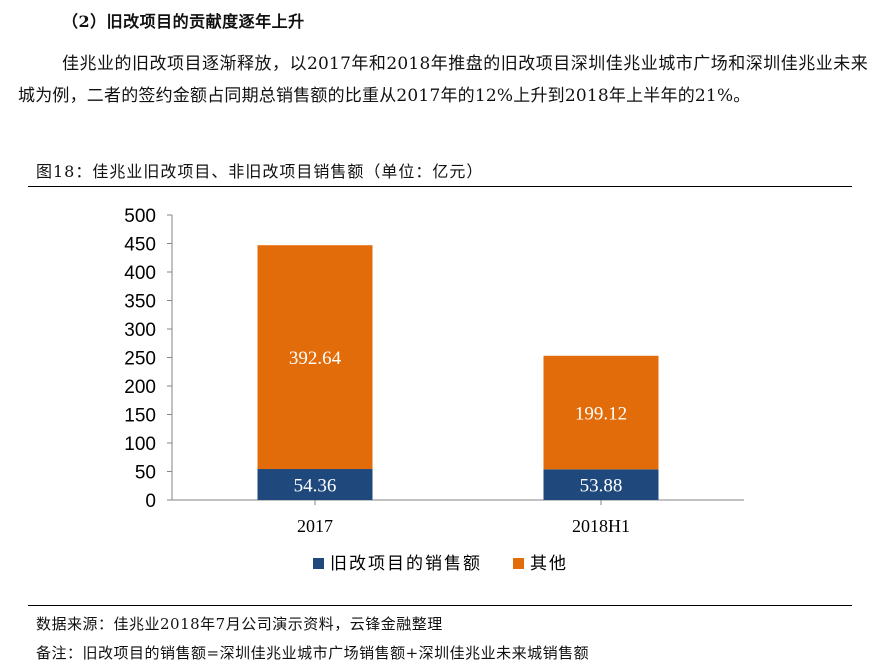  Describe the element at coordinates (150, 501) in the screenshot. I see `y-tick-label: 0` at that location.